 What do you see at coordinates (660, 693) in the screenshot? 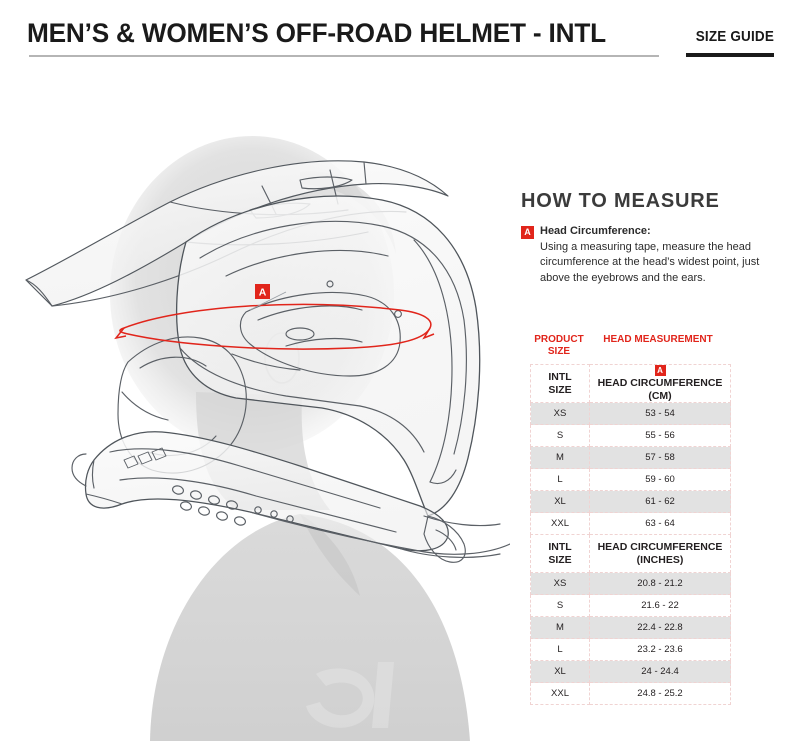
I see `cell-value: 24.8 - 25.2` at bounding box center [660, 693].